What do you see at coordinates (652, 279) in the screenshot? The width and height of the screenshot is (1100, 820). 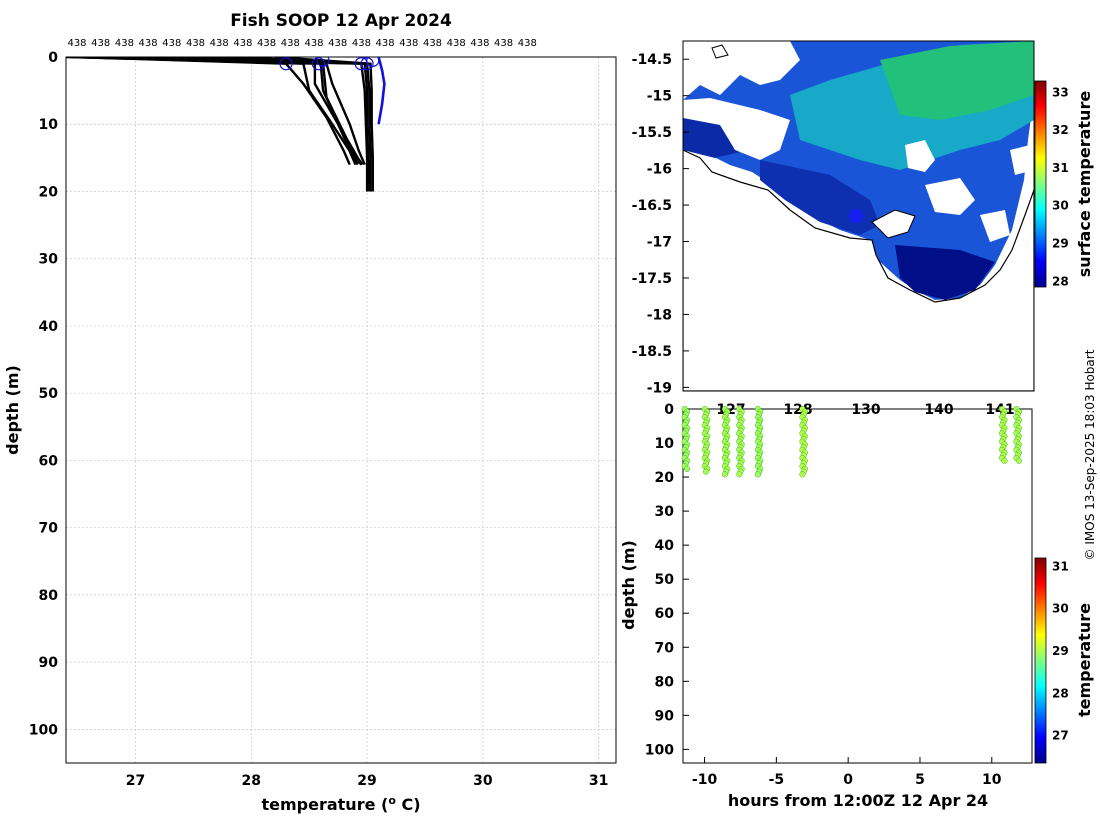 I see `lat-tick-label: -17.5` at bounding box center [652, 279].